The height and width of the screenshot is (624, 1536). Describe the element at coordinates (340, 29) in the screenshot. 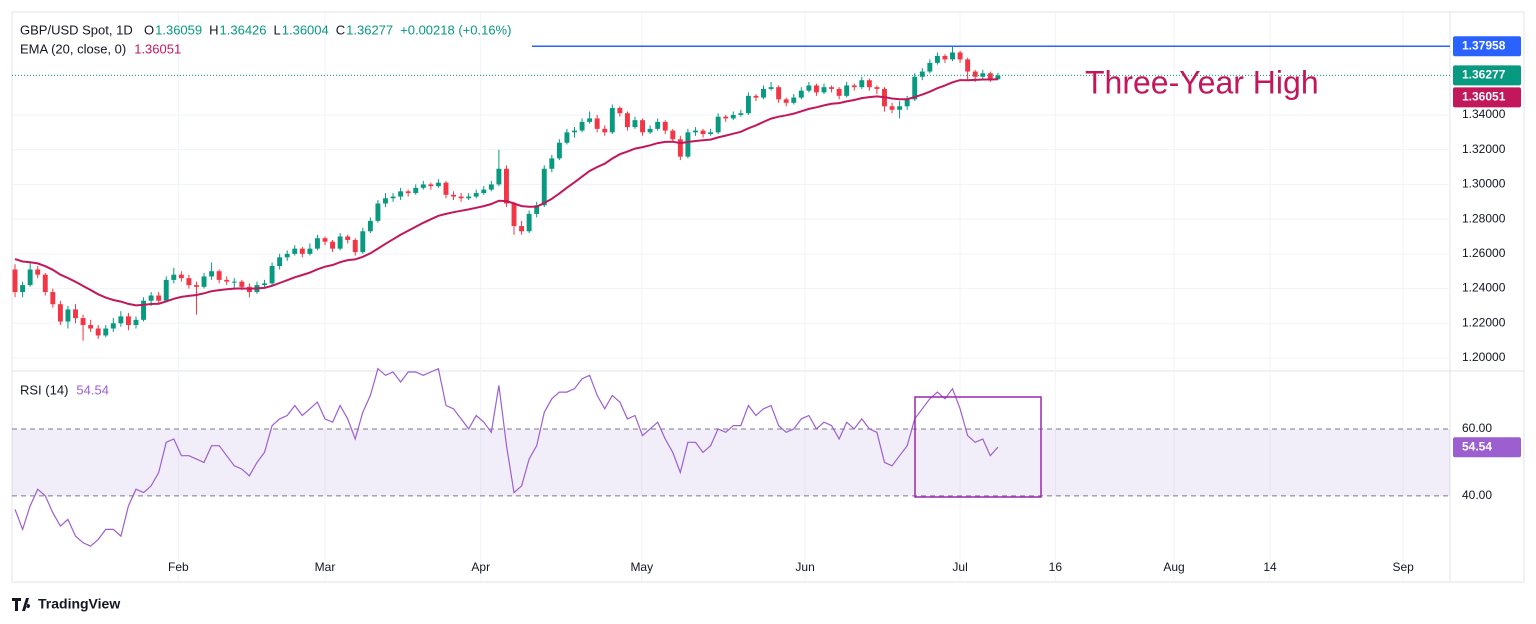

I see `ohlc-label: C` at that location.